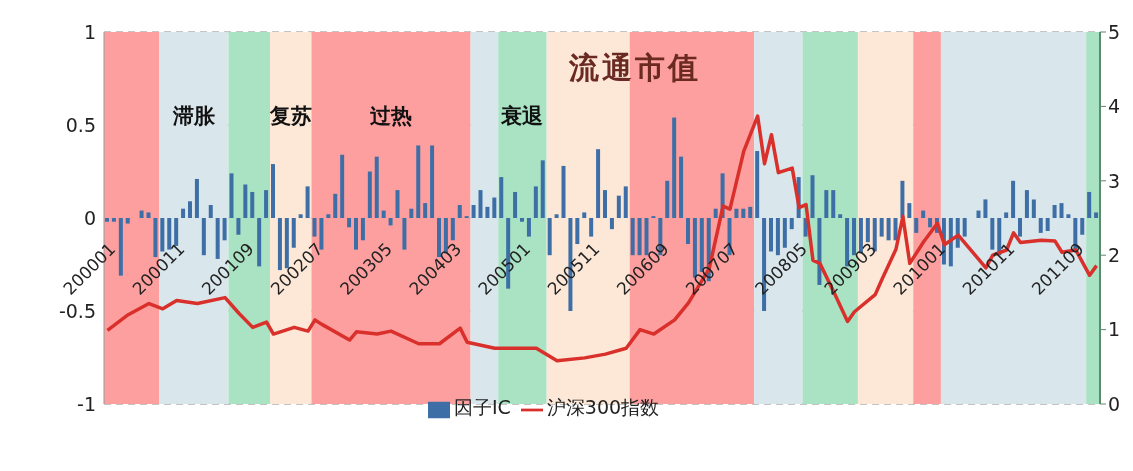 Image resolution: width=1133 pixels, height=471 pixels. I want to click on y-tick-label: -1, so click(86, 403).